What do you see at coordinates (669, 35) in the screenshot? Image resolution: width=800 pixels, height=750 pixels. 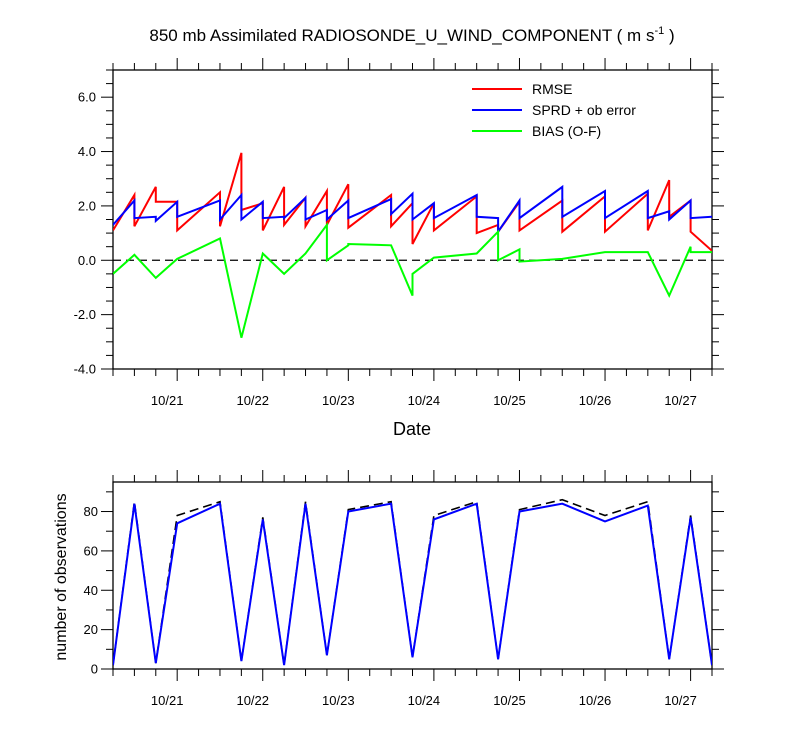 I see `chart-title-end: )` at bounding box center [669, 35].